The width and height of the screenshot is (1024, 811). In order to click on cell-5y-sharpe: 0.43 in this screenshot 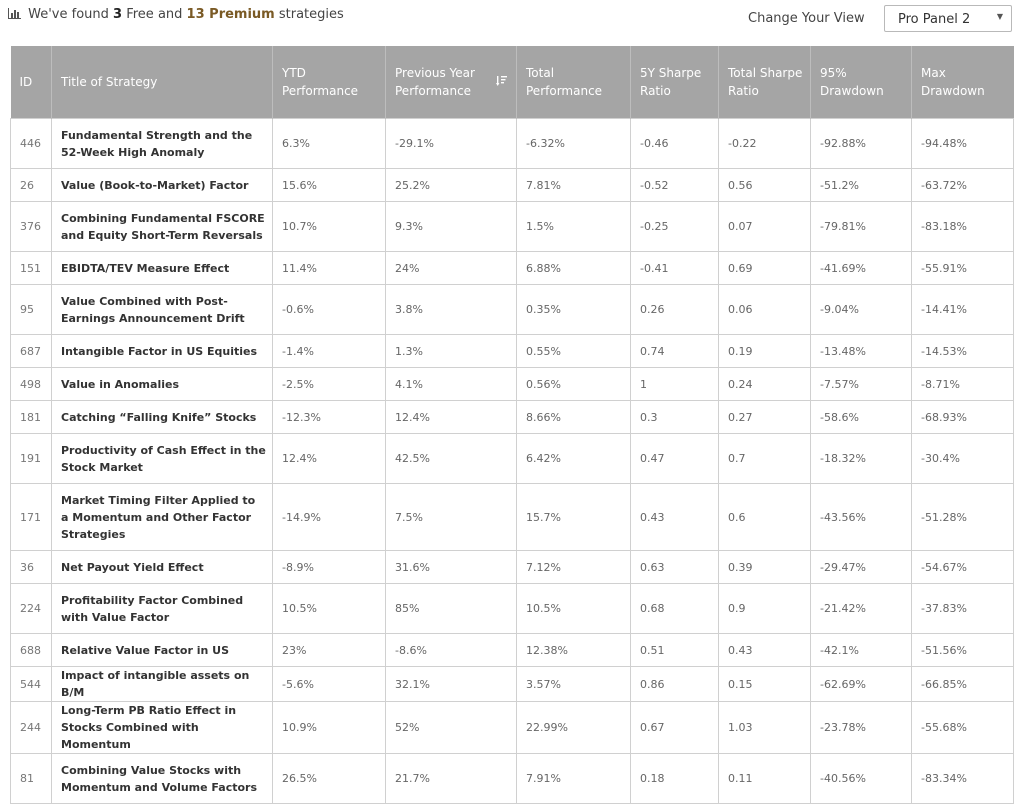, I will do `click(674, 517)`.